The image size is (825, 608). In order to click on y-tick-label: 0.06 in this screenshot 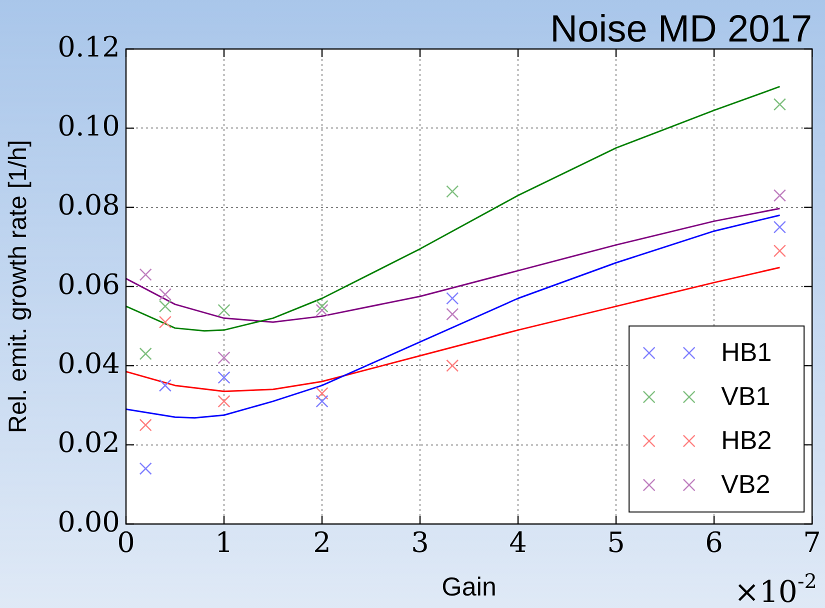, I will do `click(89, 284)`.